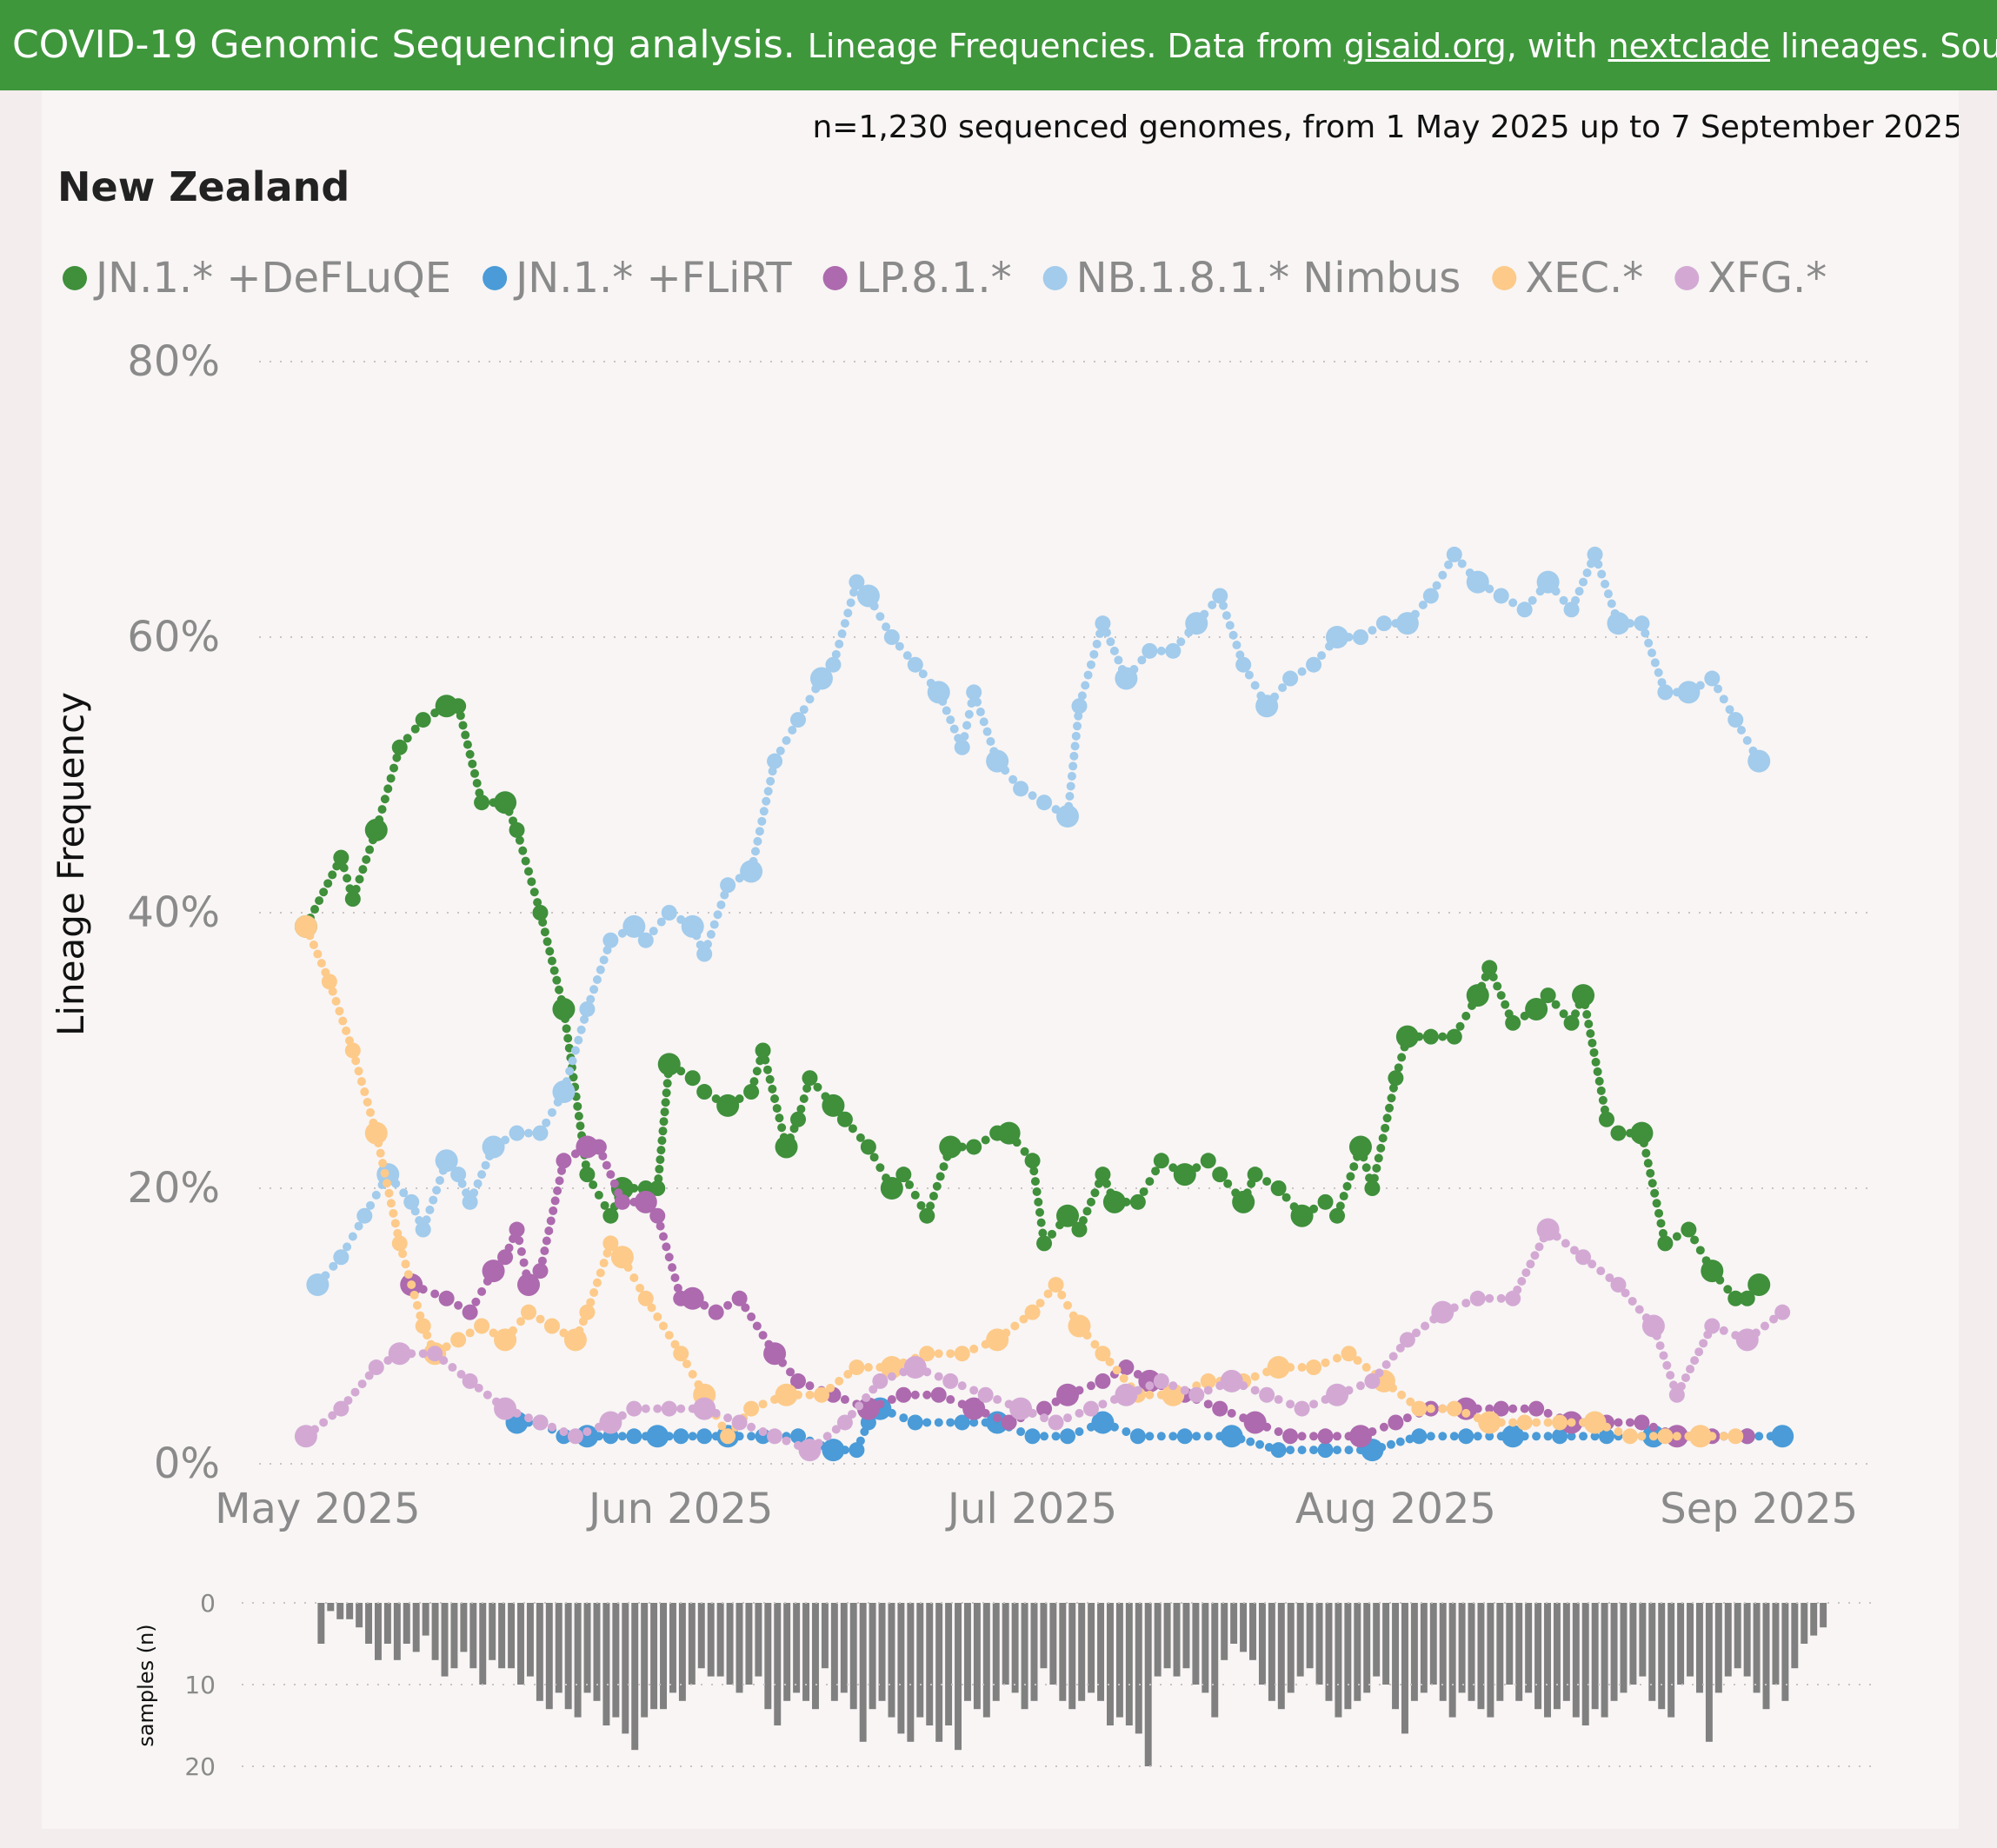  Describe the element at coordinates (272, 278) in the screenshot. I see `legend-label: JN.1.* +DeFLuQE` at that location.